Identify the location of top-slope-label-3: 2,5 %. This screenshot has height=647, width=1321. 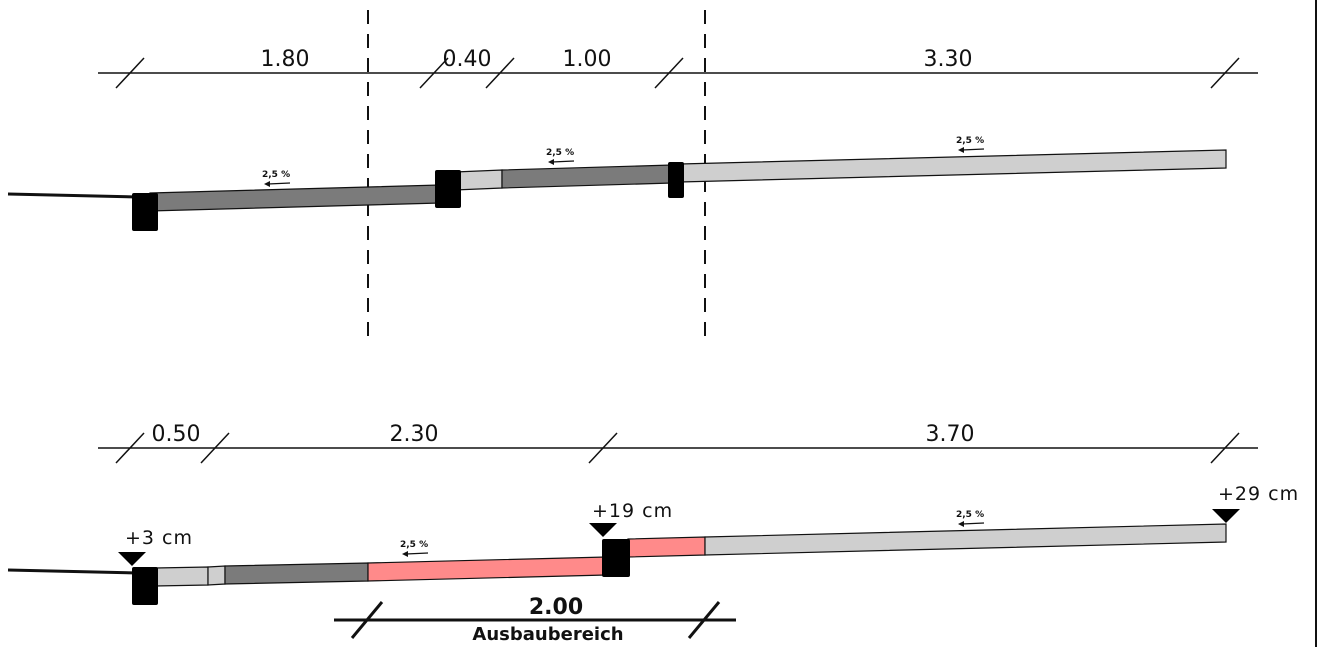
(970, 141).